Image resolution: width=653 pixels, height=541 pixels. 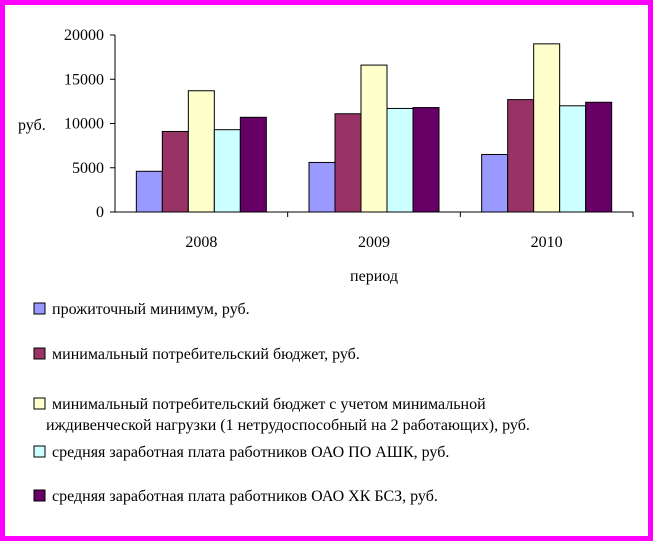 I want to click on legend-label: минимальный потребительский бюджет, руб., so click(x=206, y=354).